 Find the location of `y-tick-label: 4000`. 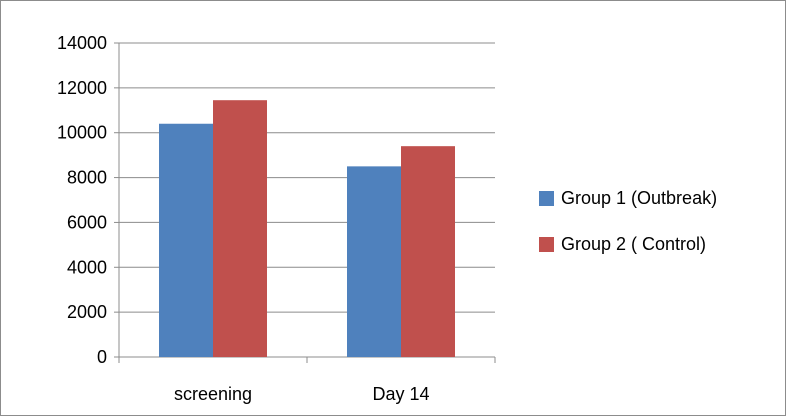

y-tick-label: 4000 is located at coordinates (87, 267).